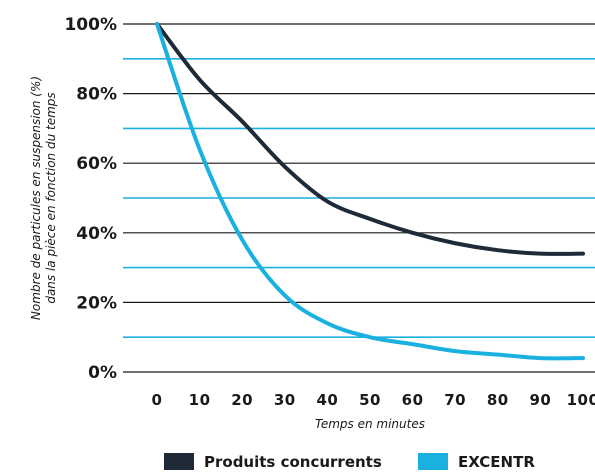 The height and width of the screenshot is (474, 595). Describe the element at coordinates (51, 197) in the screenshot. I see `y-axis-label-line-2: dans la pièce en fonction du temps` at that location.